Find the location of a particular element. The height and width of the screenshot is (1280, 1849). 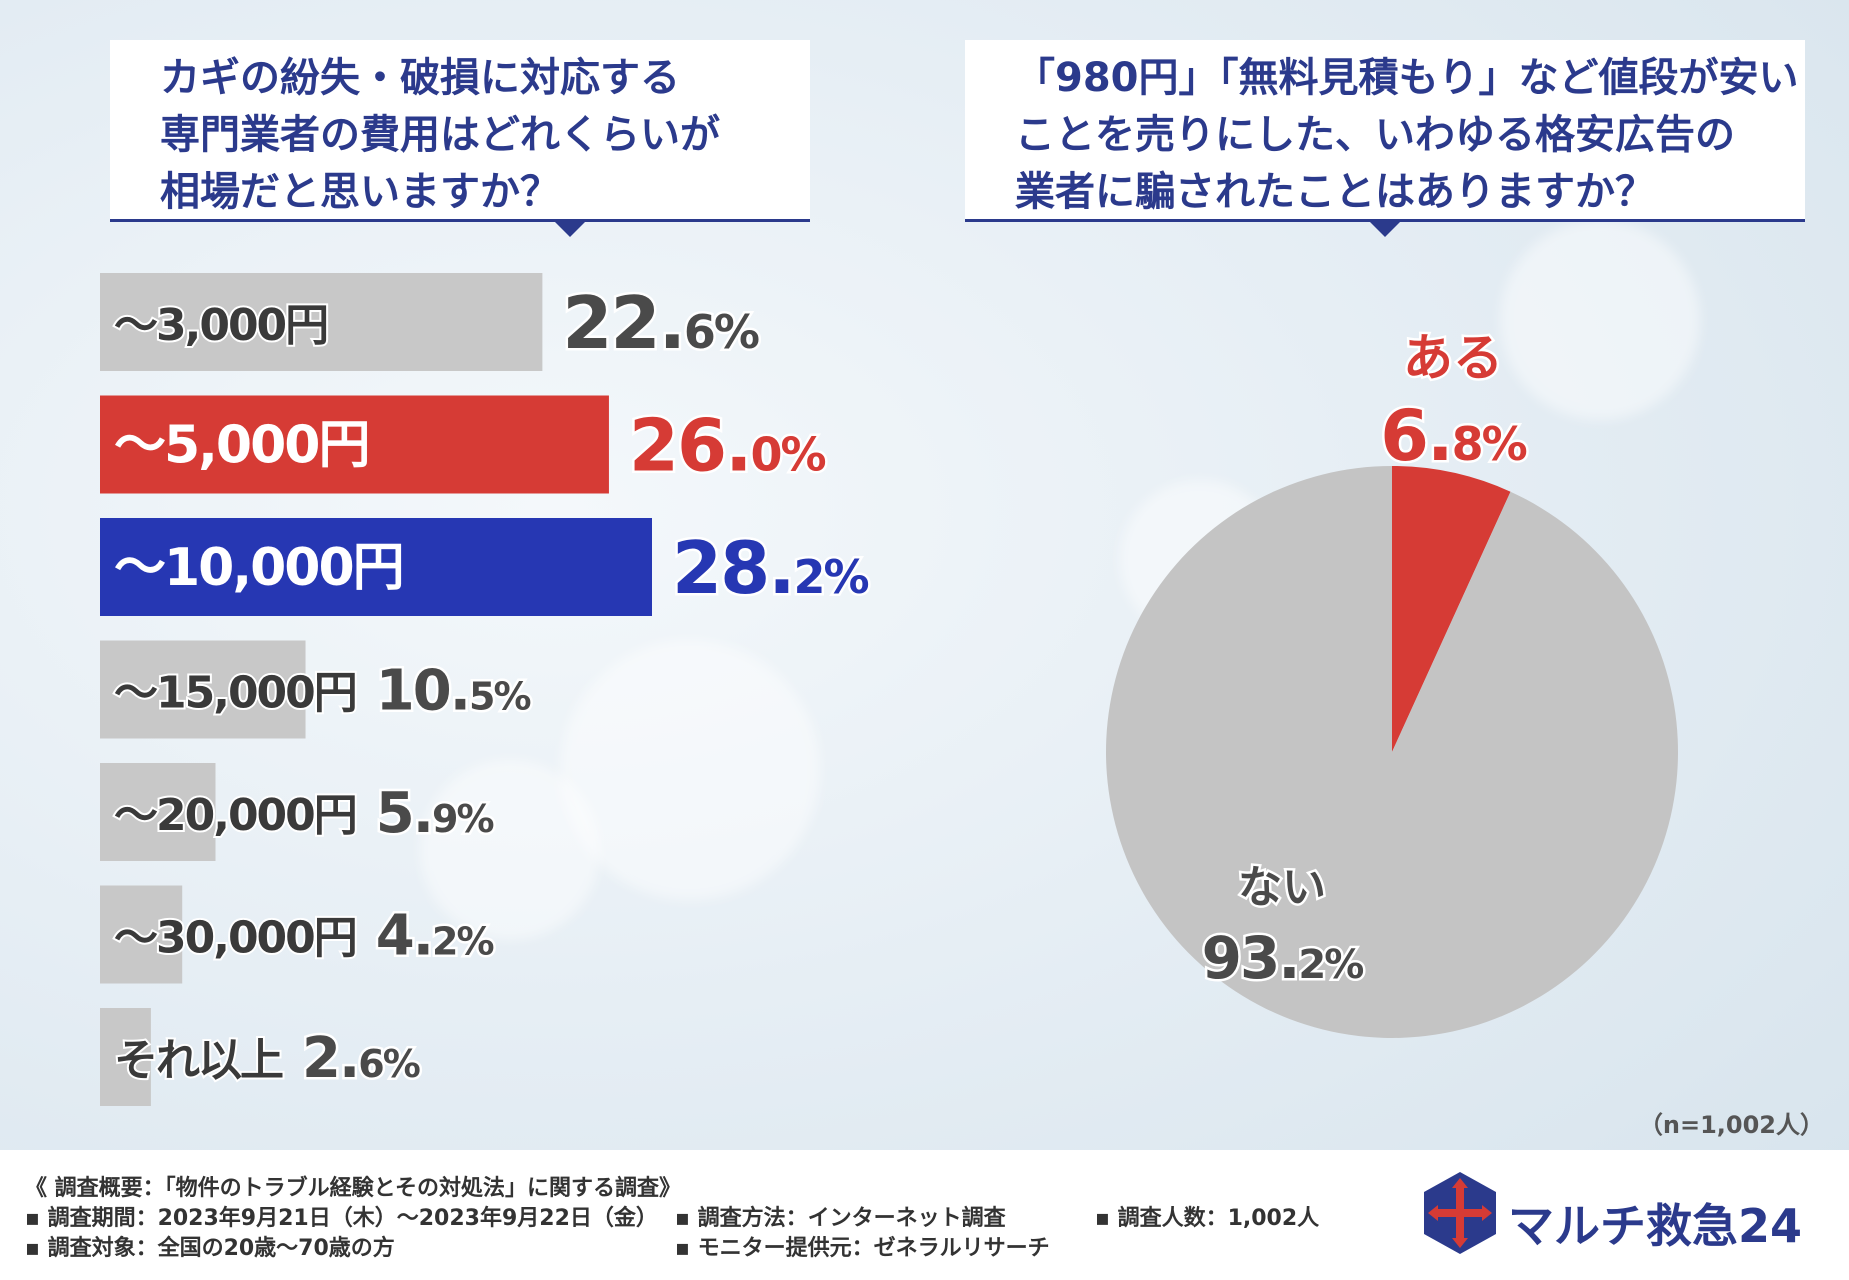

pie-value-label-1-main: 93. is located at coordinates (1250, 958).